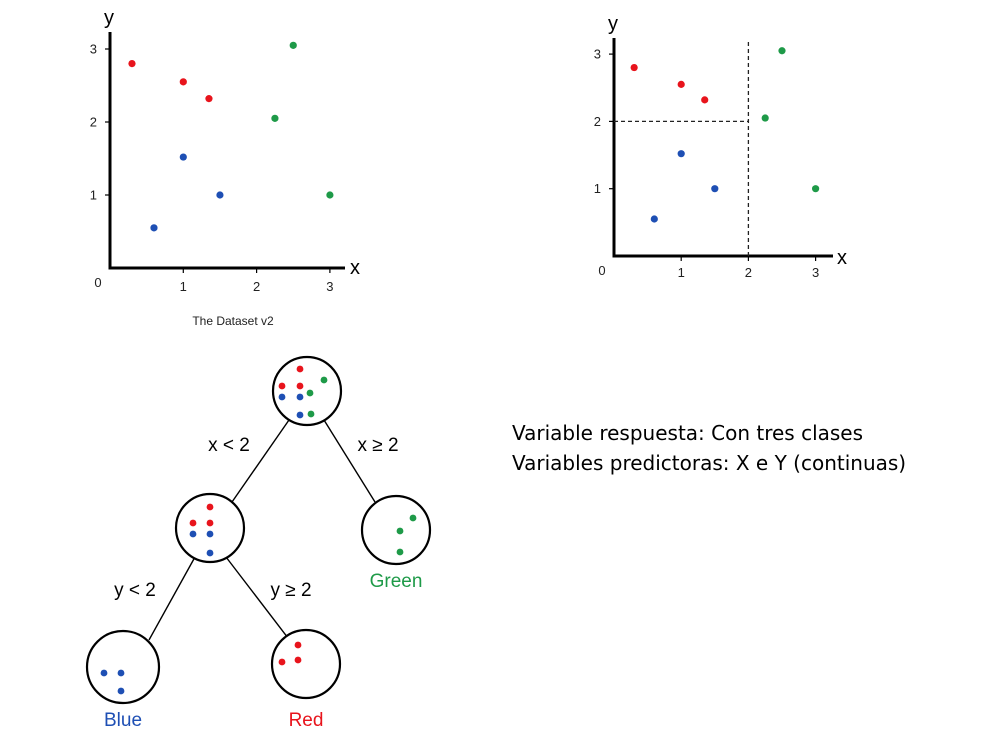 The height and width of the screenshot is (747, 996). I want to click on scatter-plot-dataset: 1 2 3 1 2 3 0 x y The Dataset v2, so click(225, 167).